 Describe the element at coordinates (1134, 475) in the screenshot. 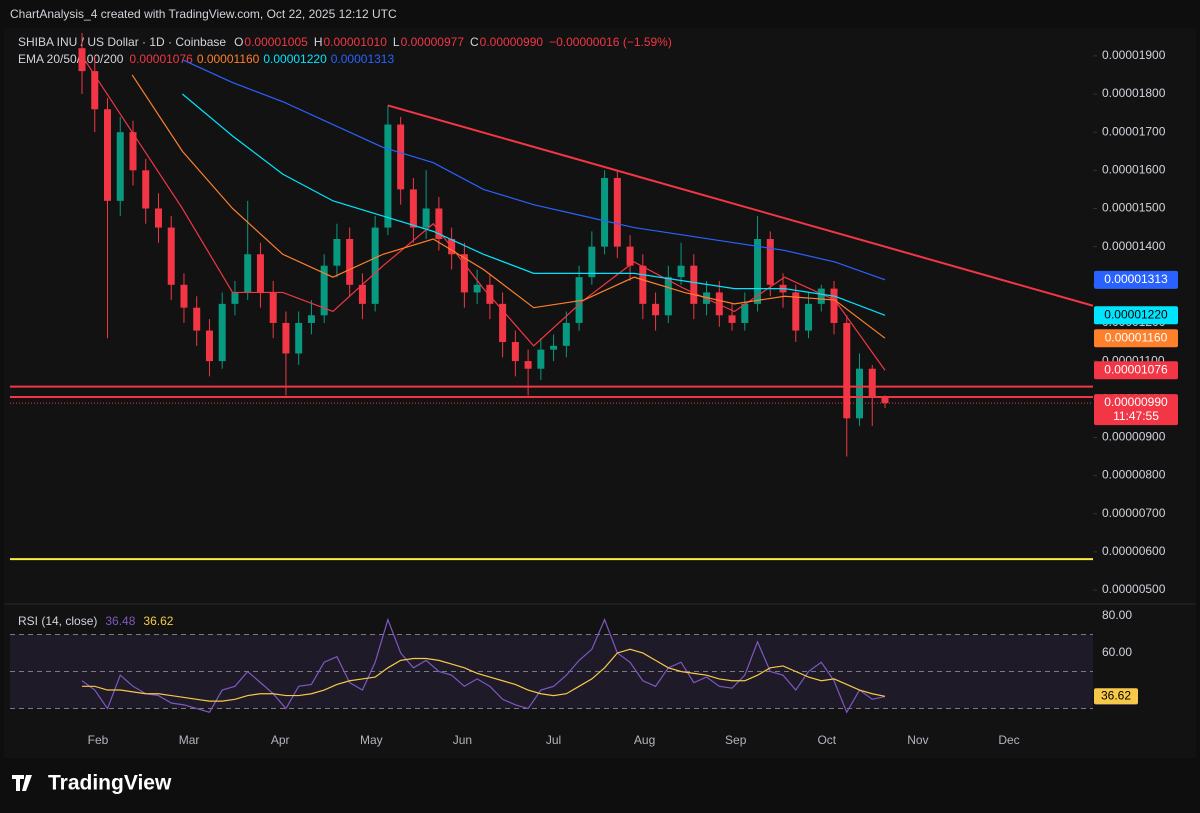

I see `y-tick-label: 0.00000800` at that location.